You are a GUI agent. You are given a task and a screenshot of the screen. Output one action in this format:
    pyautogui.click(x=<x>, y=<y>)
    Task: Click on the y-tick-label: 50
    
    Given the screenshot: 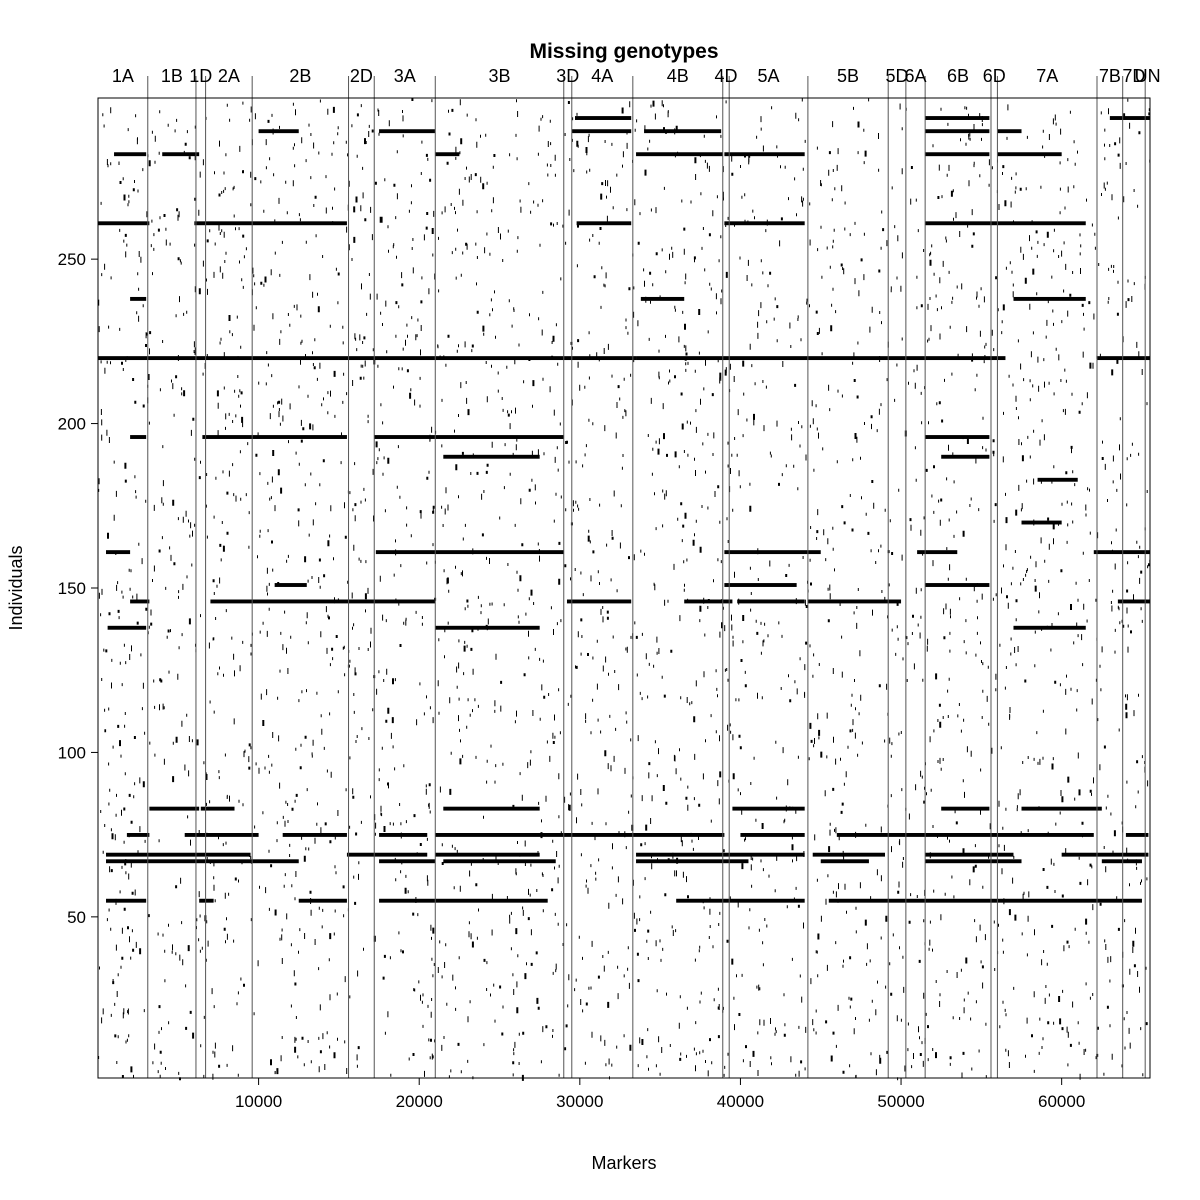 What is the action you would take?
    pyautogui.click(x=76, y=917)
    